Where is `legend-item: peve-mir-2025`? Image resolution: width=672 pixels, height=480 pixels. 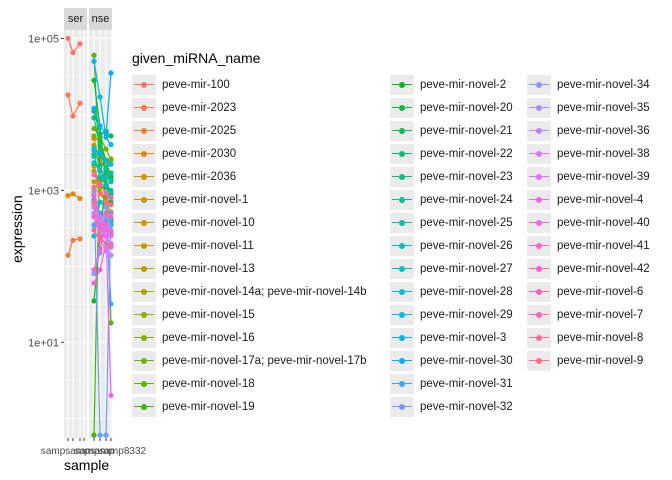
legend-item: peve-mir-2025 is located at coordinates (184, 130).